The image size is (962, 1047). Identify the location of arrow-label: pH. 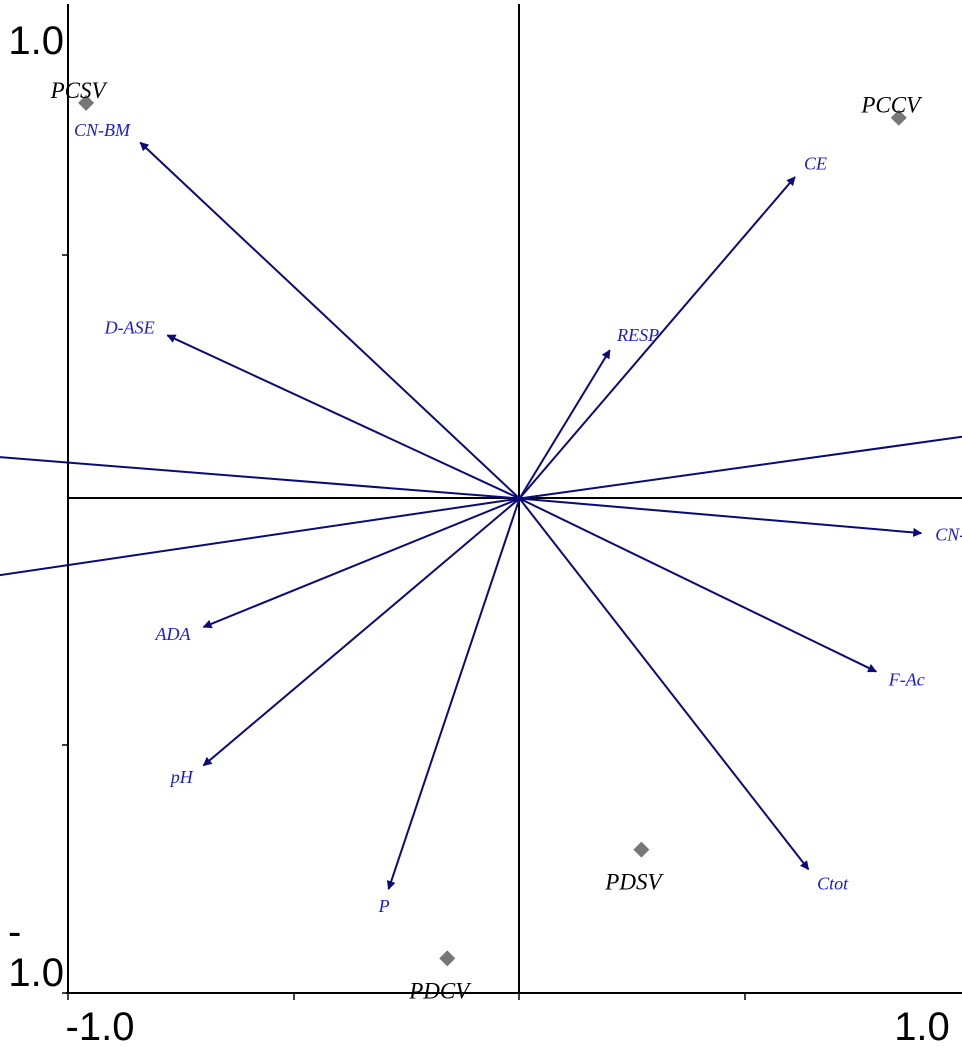
(181, 777).